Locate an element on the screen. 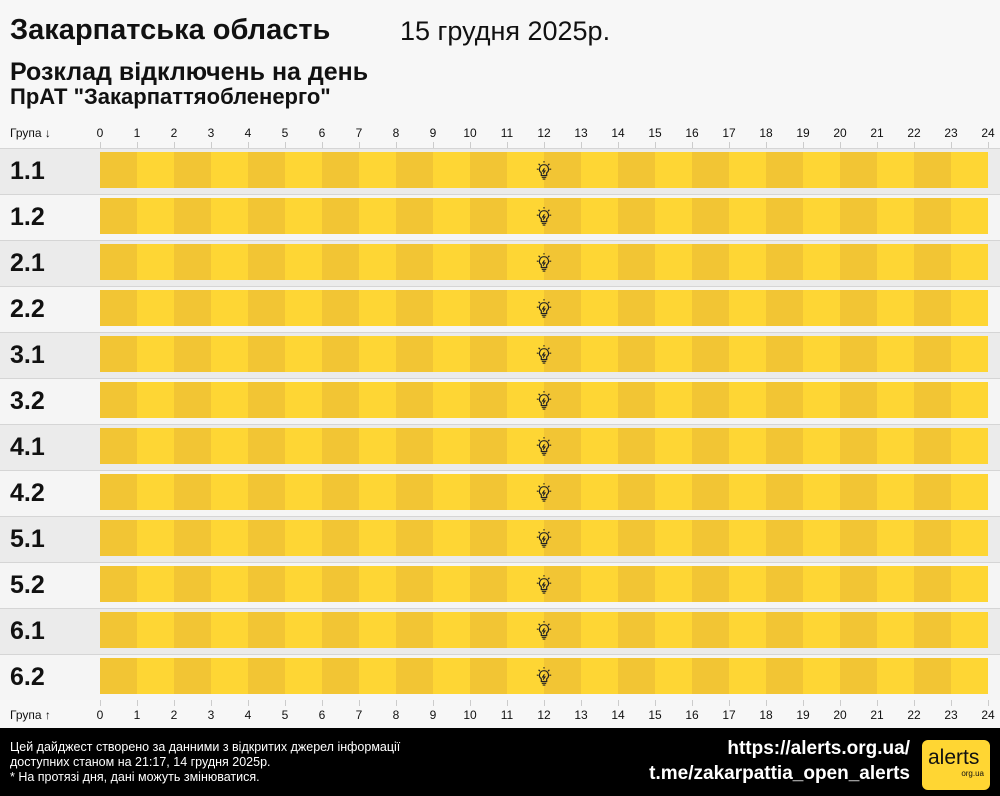  group-label-bottom: Група ↑ is located at coordinates (30, 715).